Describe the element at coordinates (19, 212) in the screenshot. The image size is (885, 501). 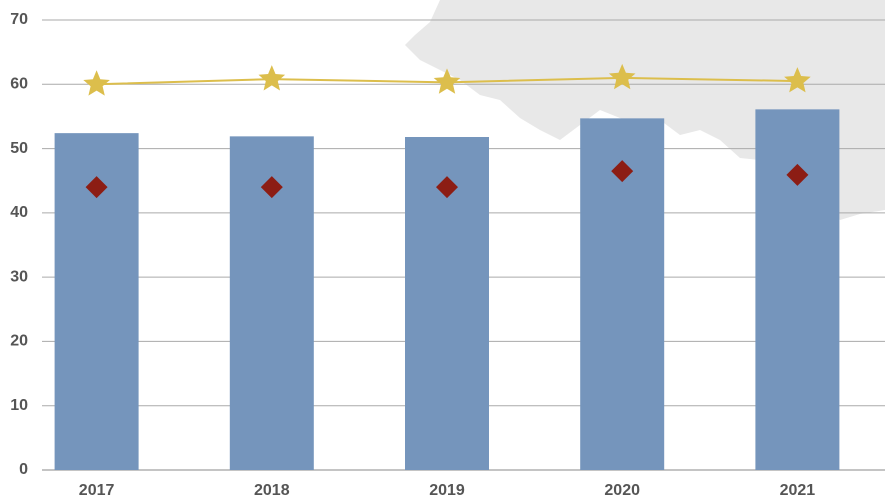
I see `y-tick-label: 40` at that location.